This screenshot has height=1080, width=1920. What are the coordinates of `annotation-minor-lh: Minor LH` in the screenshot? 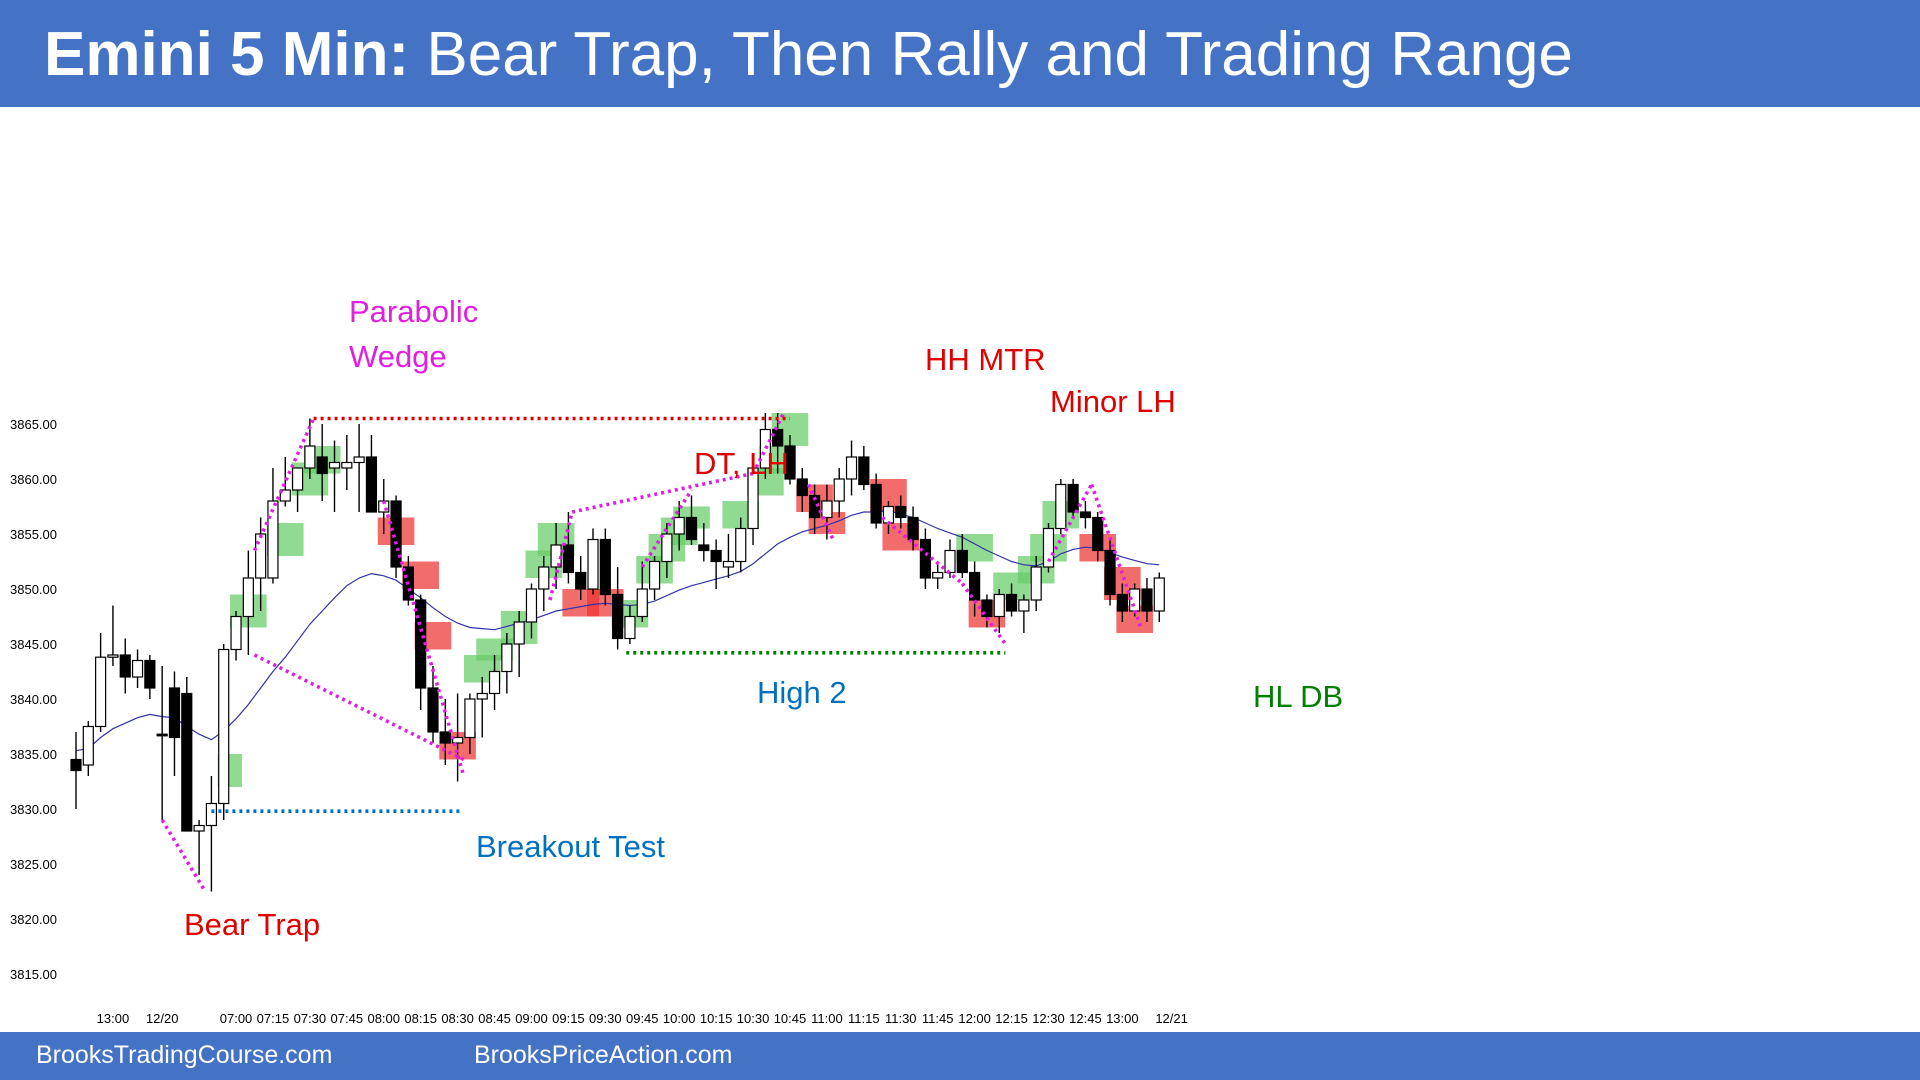 It's located at (1113, 401).